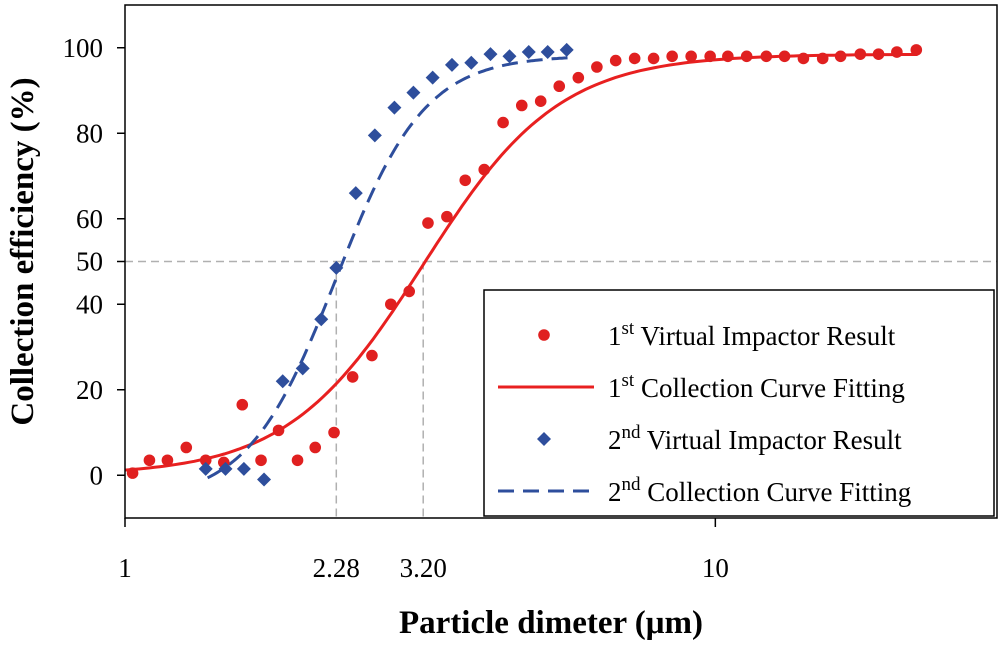 This screenshot has width=1000, height=645. What do you see at coordinates (83, 48) in the screenshot?
I see `y-tick-label: 100` at bounding box center [83, 48].